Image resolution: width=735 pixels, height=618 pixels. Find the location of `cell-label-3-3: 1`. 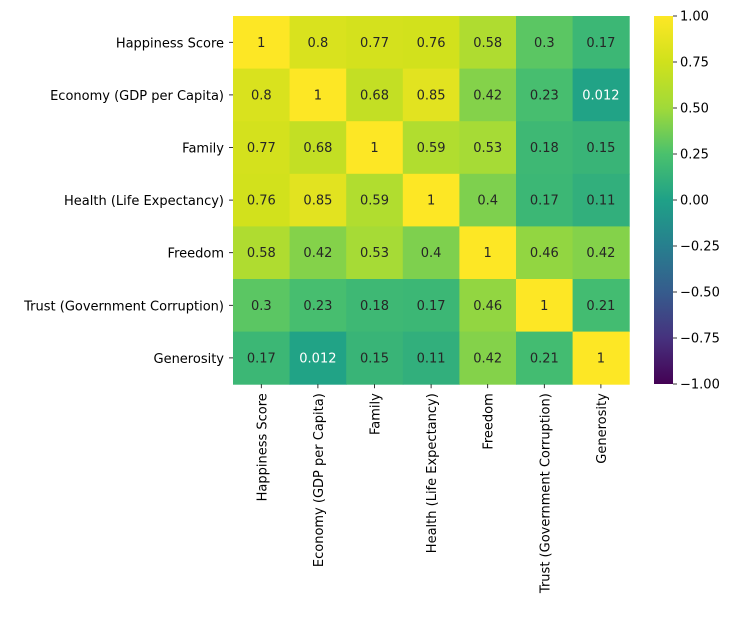

cell-label-3-3: 1 is located at coordinates (431, 201).